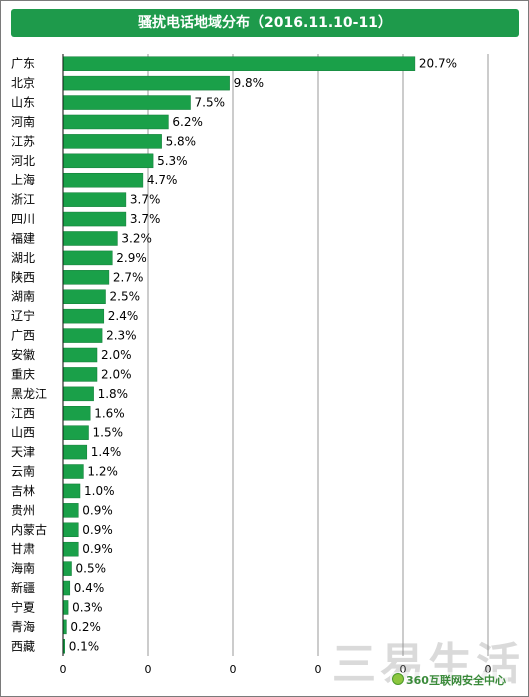 The height and width of the screenshot is (697, 529). Describe the element at coordinates (456, 680) in the screenshot. I see `watermark-brand-text: 360互联网安全中心` at that location.